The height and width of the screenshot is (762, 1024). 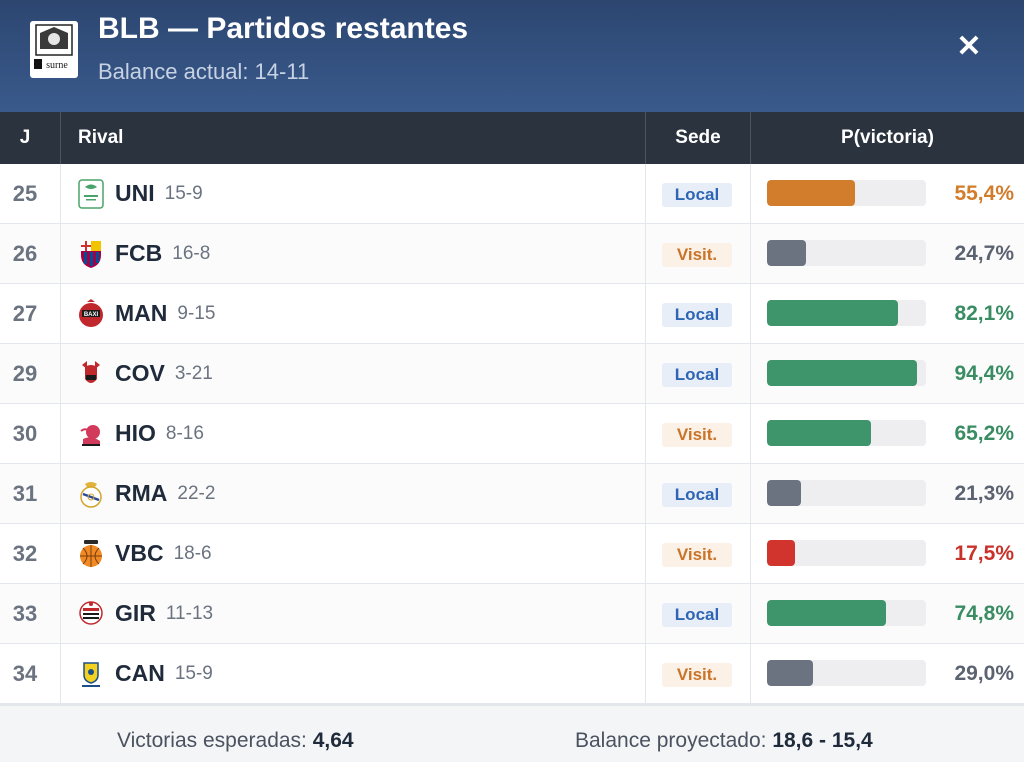 I want to click on round-number: 34, so click(x=25, y=673).